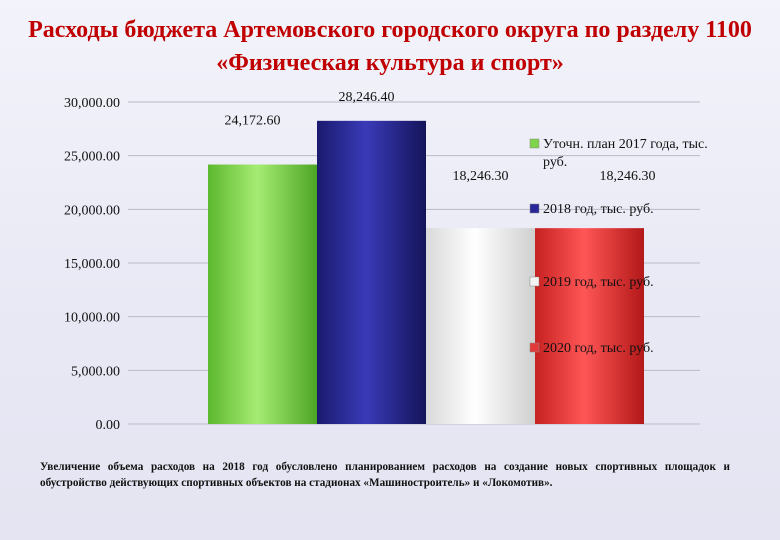 The height and width of the screenshot is (540, 780). Describe the element at coordinates (108, 425) in the screenshot. I see `y-tick-label: 0.00` at that location.